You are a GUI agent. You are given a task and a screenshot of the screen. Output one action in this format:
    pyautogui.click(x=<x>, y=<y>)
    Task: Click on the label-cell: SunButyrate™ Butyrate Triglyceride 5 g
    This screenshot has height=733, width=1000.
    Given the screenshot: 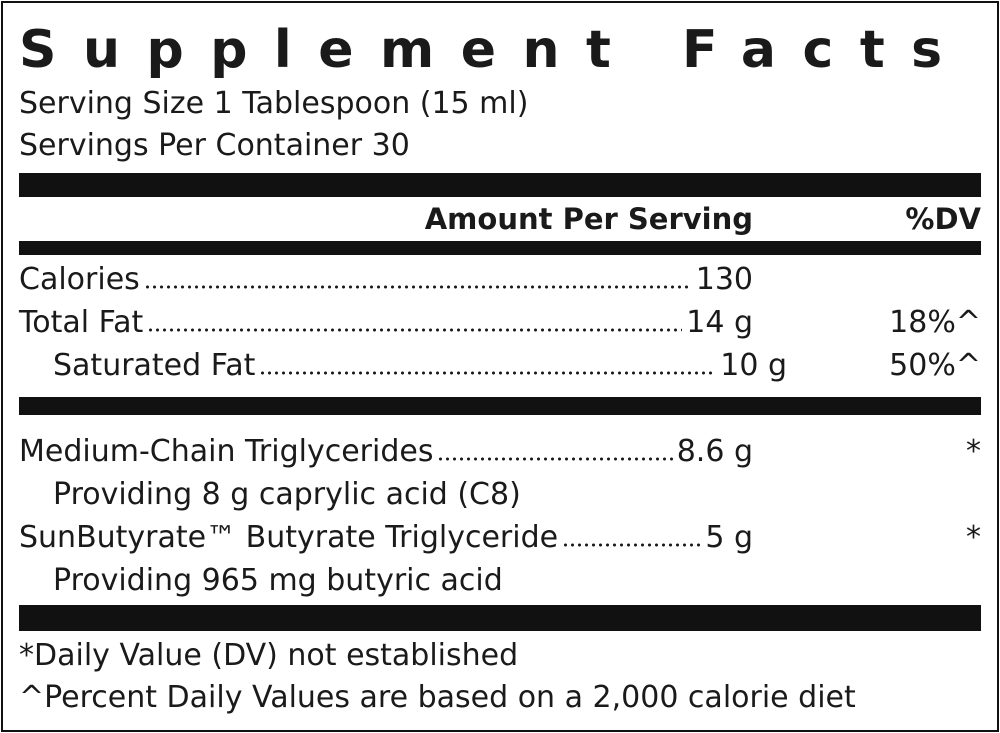 What is the action you would take?
    pyautogui.click(x=386, y=537)
    